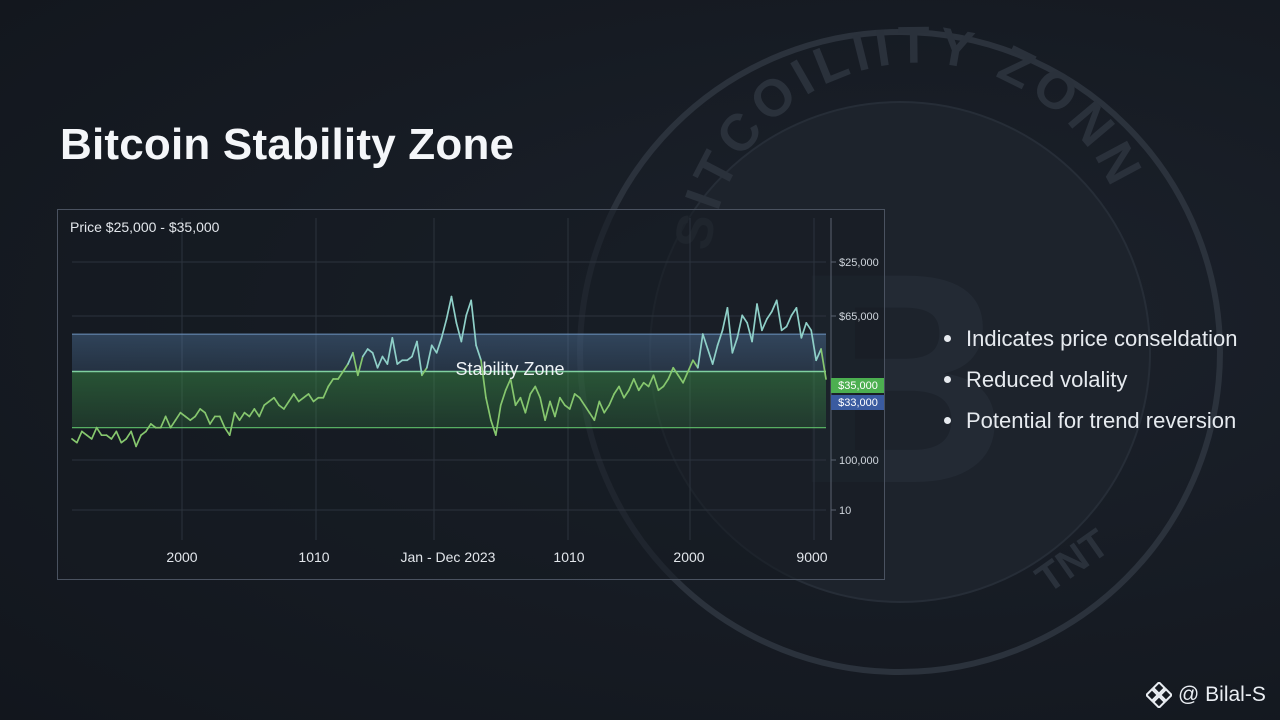  What do you see at coordinates (287, 144) in the screenshot?
I see `page-title: Bitcoin Stability Zone` at bounding box center [287, 144].